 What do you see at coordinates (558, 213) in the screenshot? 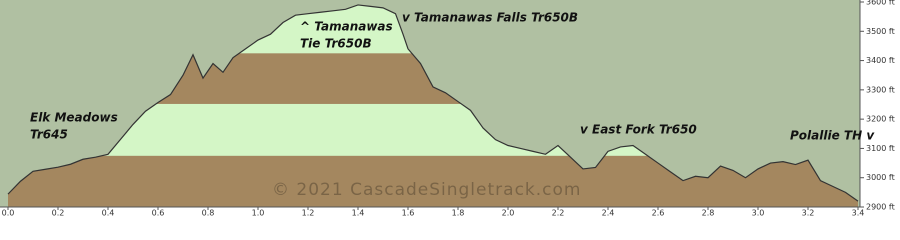
I see `x-tick-label: 2.2` at bounding box center [558, 213].